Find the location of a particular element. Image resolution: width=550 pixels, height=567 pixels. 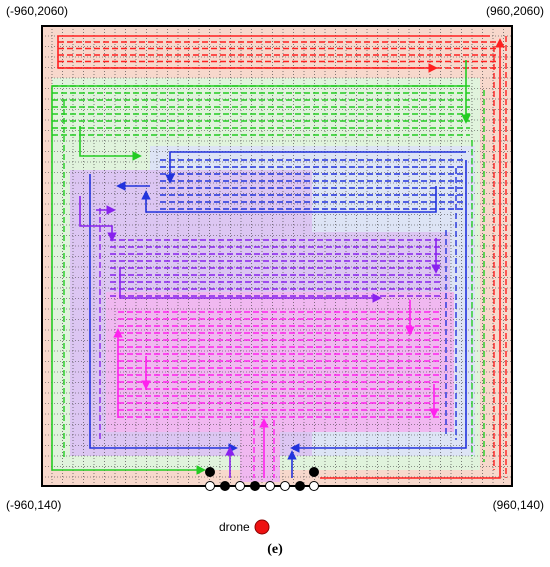

corner-label-bottom-right: (960,140) is located at coordinates (518, 505).